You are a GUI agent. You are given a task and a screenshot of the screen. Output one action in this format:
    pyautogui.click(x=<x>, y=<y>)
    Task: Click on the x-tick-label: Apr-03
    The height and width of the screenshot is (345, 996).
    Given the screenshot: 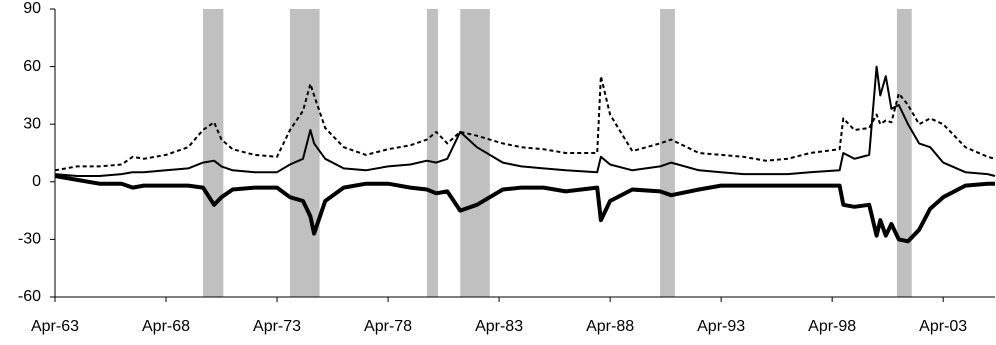 What is the action you would take?
    pyautogui.click(x=943, y=326)
    